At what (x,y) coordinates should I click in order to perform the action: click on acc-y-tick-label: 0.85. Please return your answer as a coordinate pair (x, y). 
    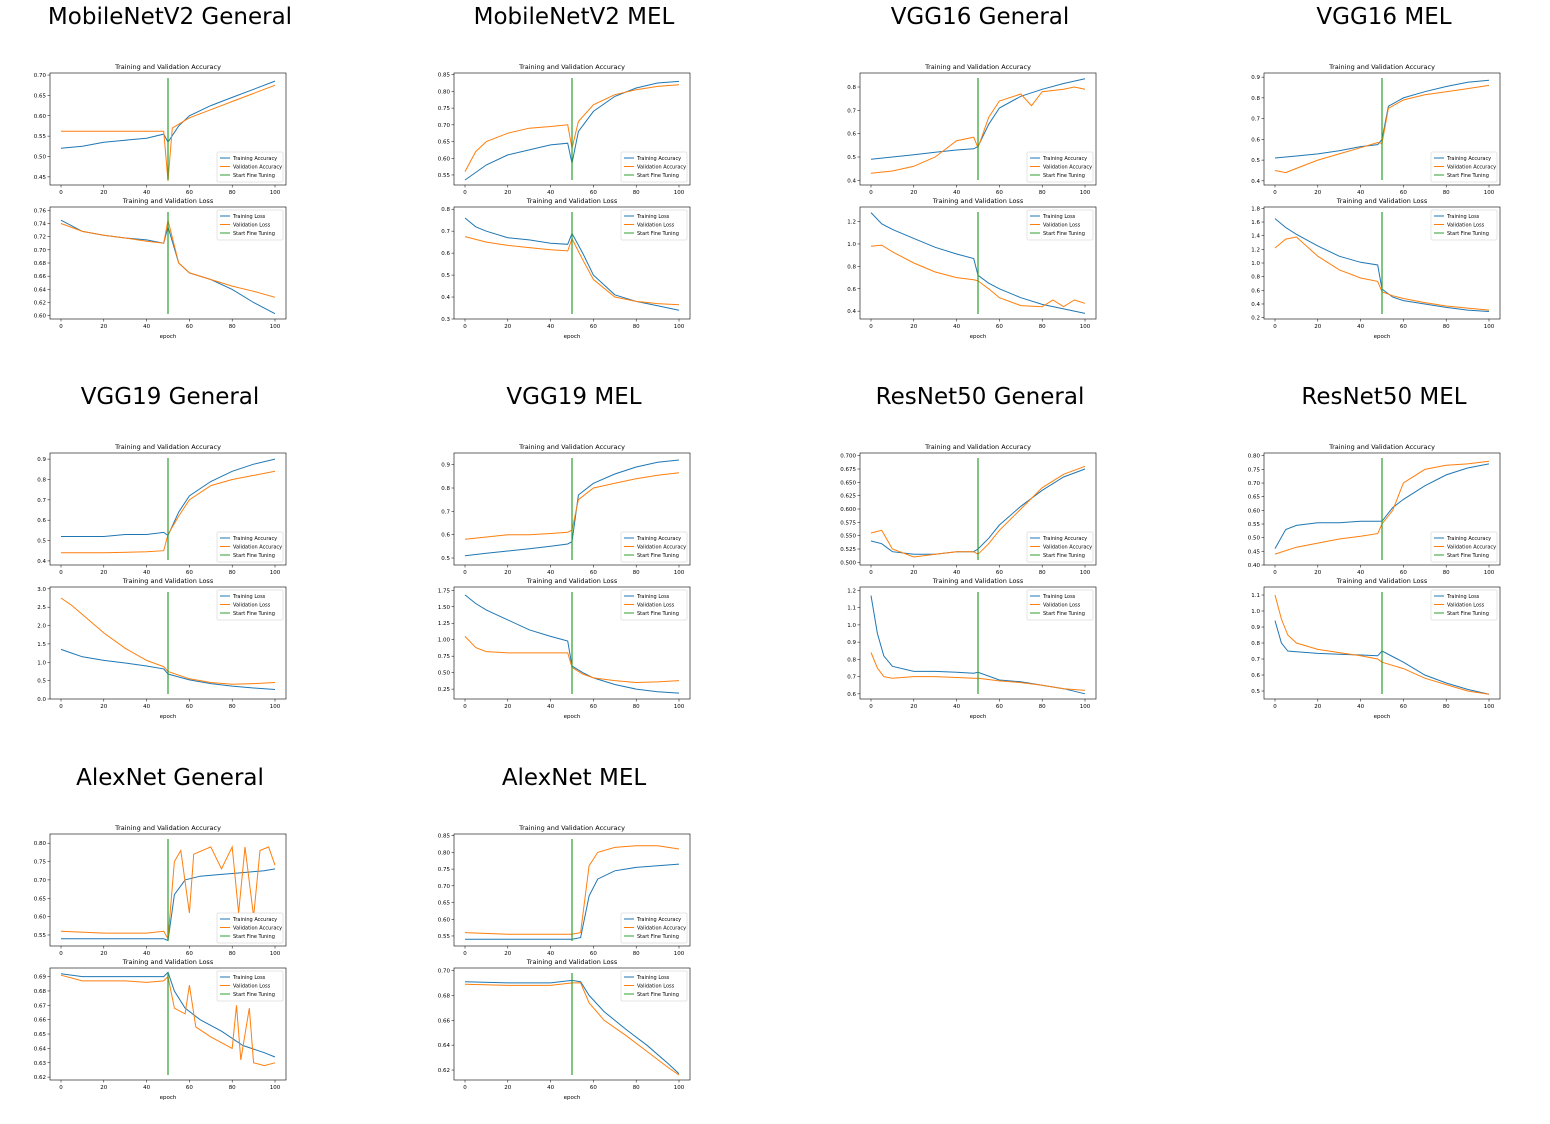
    Looking at the image, I should click on (444, 76).